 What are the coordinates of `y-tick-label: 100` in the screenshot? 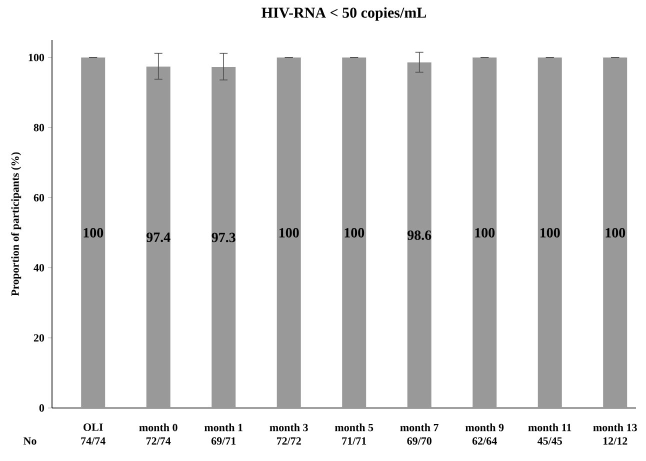 It's located at (36, 58).